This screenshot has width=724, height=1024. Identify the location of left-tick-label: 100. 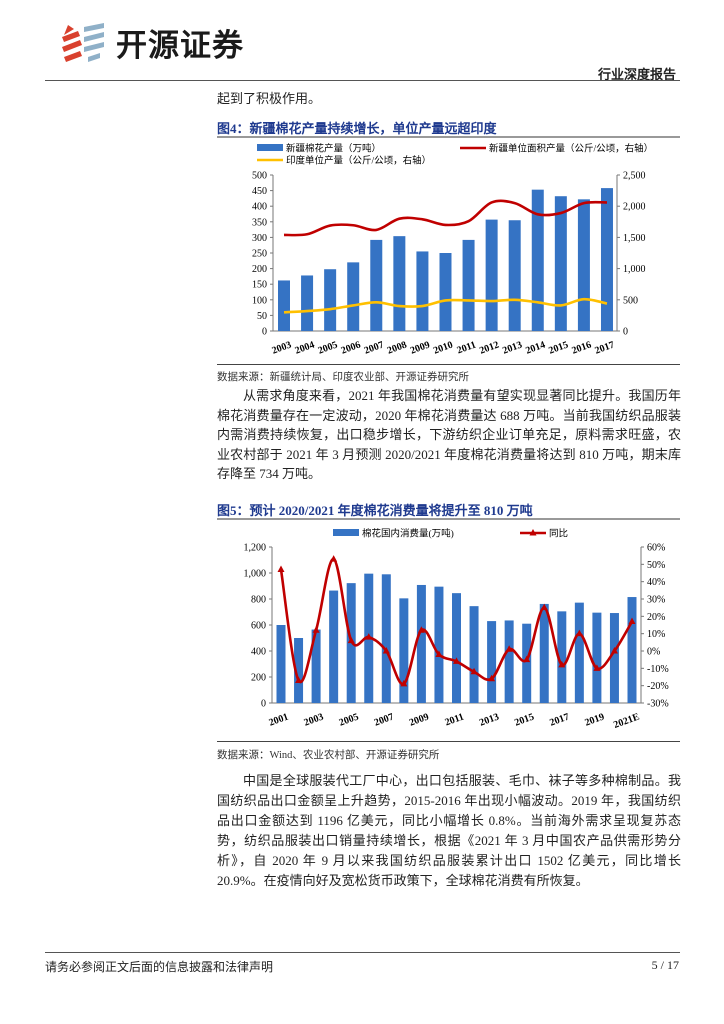
(259, 300).